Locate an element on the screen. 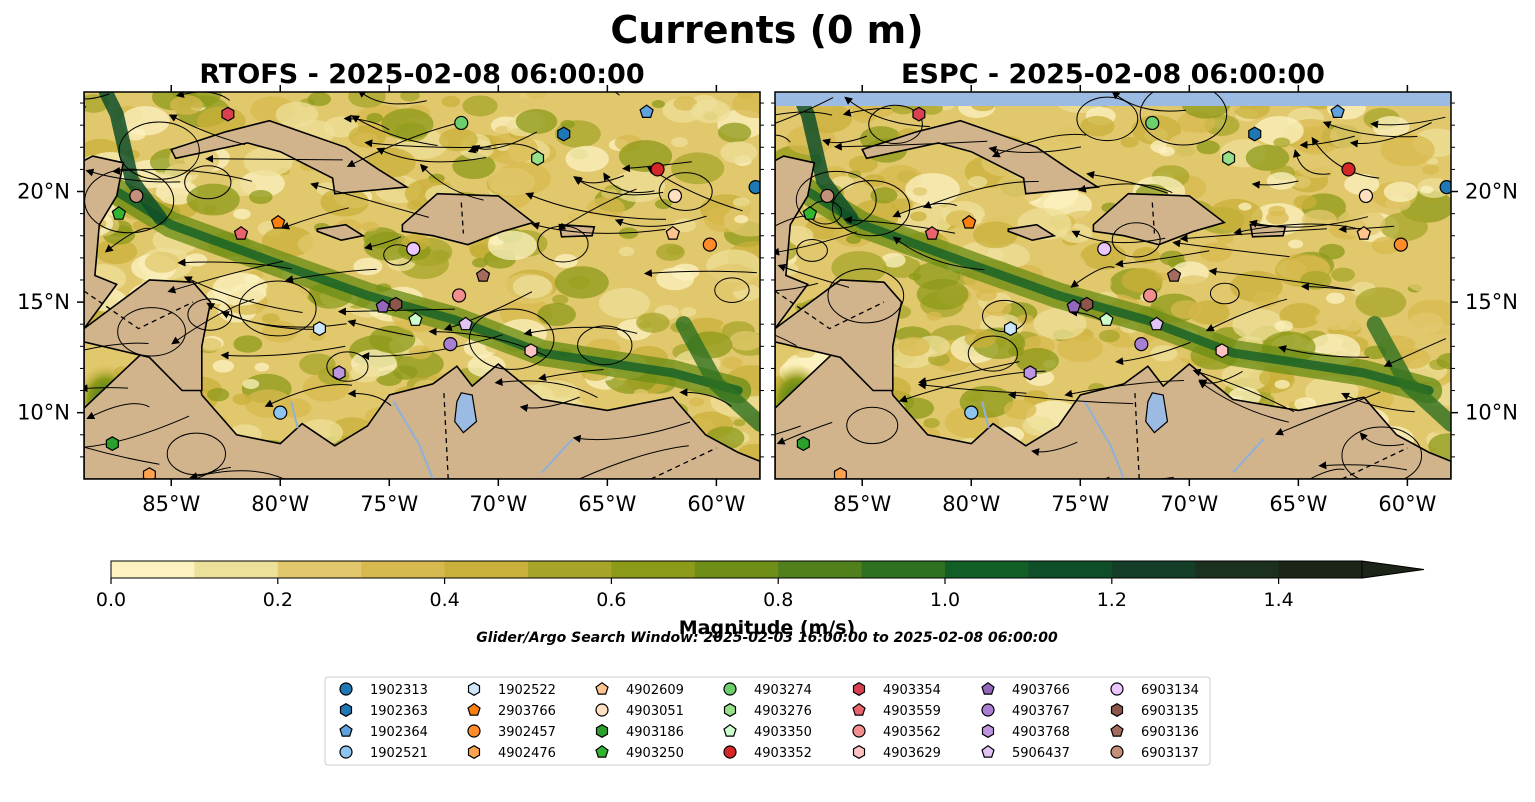  legend-label: 4903559 is located at coordinates (912, 711).